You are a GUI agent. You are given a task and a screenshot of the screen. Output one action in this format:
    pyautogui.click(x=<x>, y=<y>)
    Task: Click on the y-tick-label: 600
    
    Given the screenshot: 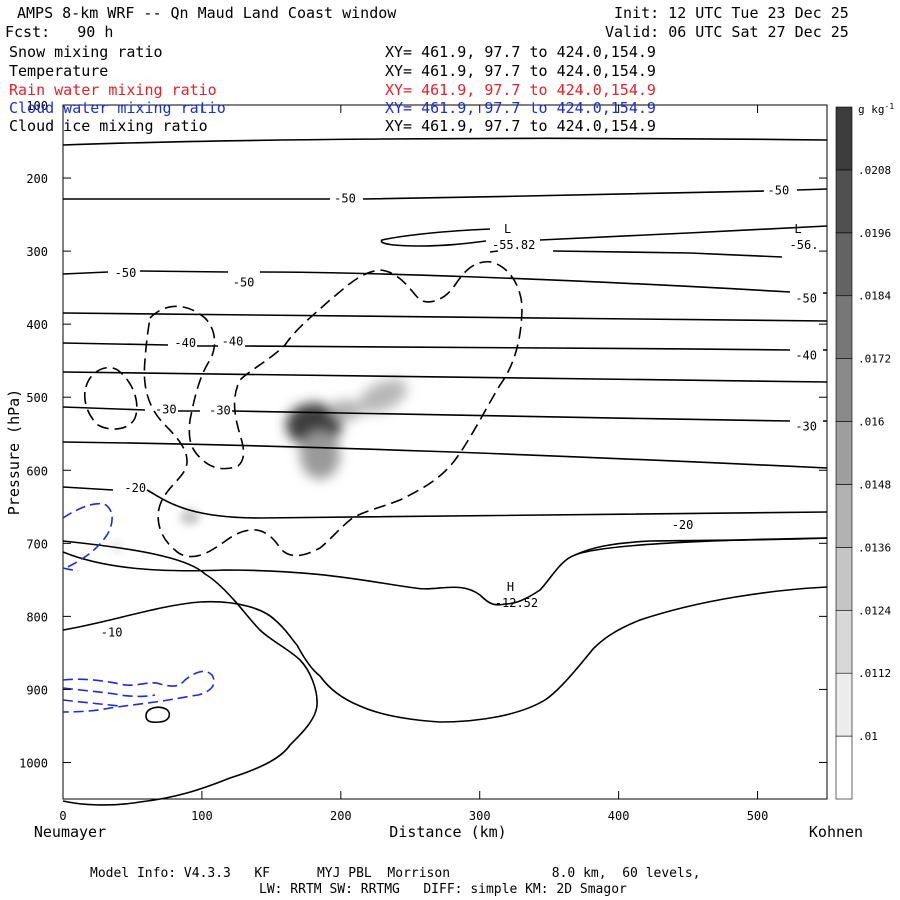 What is the action you would take?
    pyautogui.click(x=37, y=471)
    